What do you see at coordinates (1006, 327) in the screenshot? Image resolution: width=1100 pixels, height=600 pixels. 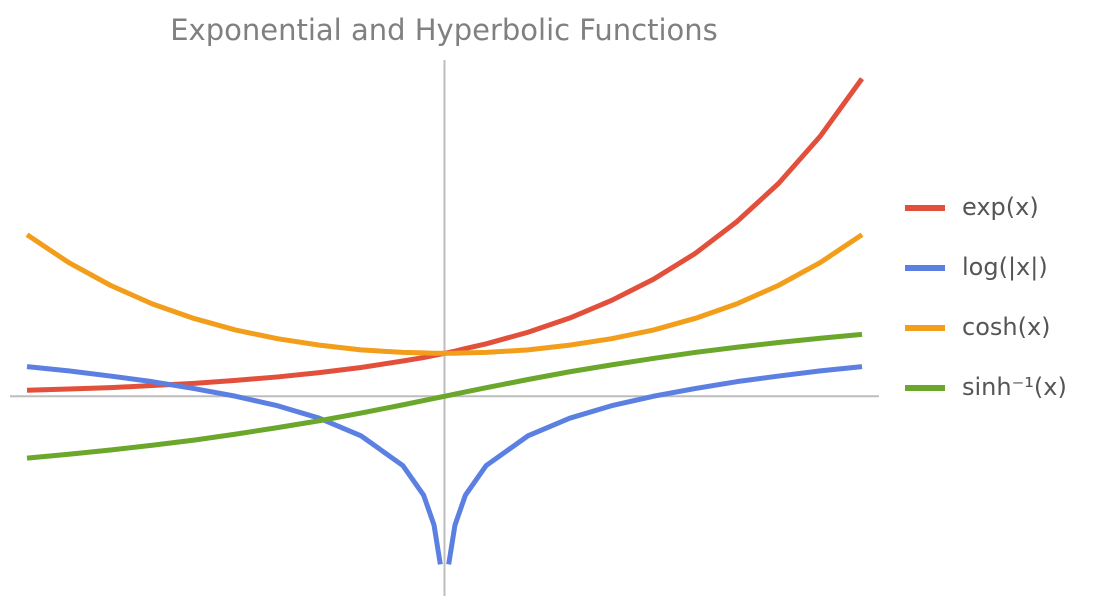 I see `legend-label: cosh(x)` at bounding box center [1006, 327].